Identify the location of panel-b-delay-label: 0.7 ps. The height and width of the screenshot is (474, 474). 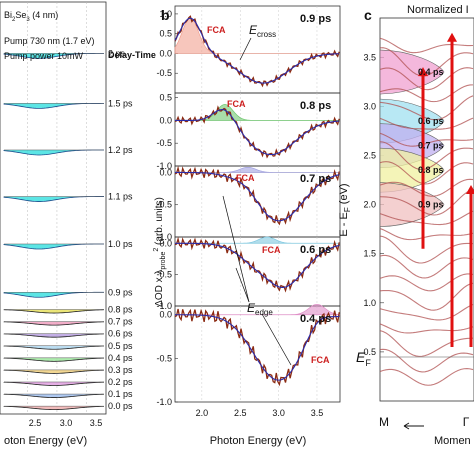
(315, 179).